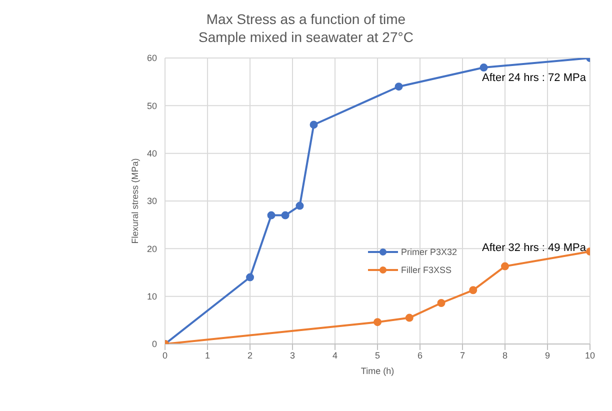  Describe the element at coordinates (547, 355) in the screenshot. I see `x-tick-label: 9` at that location.